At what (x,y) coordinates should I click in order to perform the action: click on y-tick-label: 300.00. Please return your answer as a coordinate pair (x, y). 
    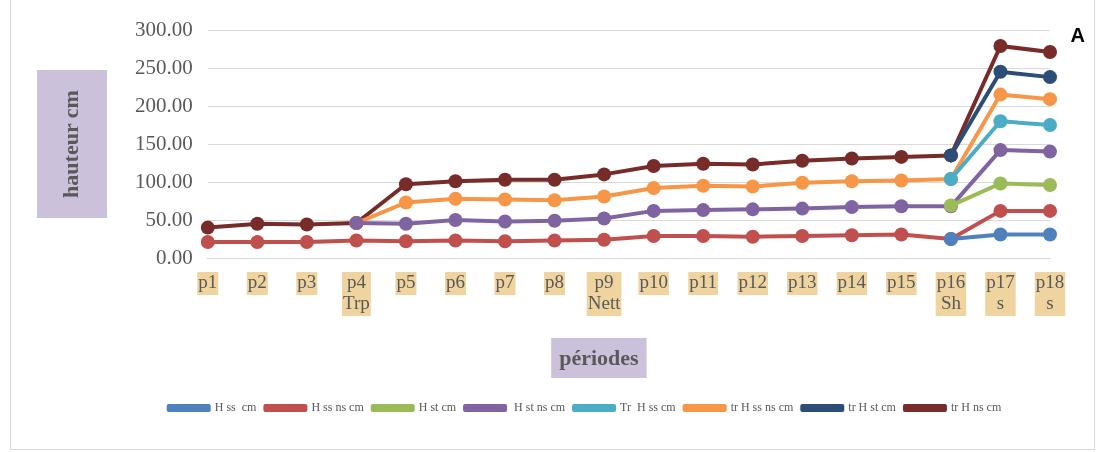
    Looking at the image, I should click on (164, 28).